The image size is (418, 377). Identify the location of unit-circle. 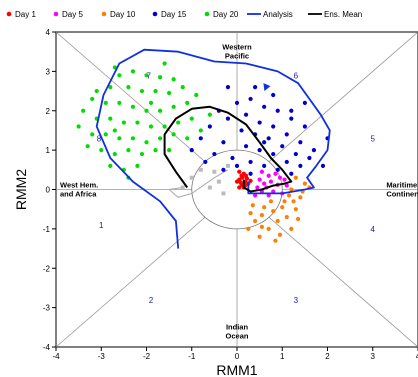
(237, 189).